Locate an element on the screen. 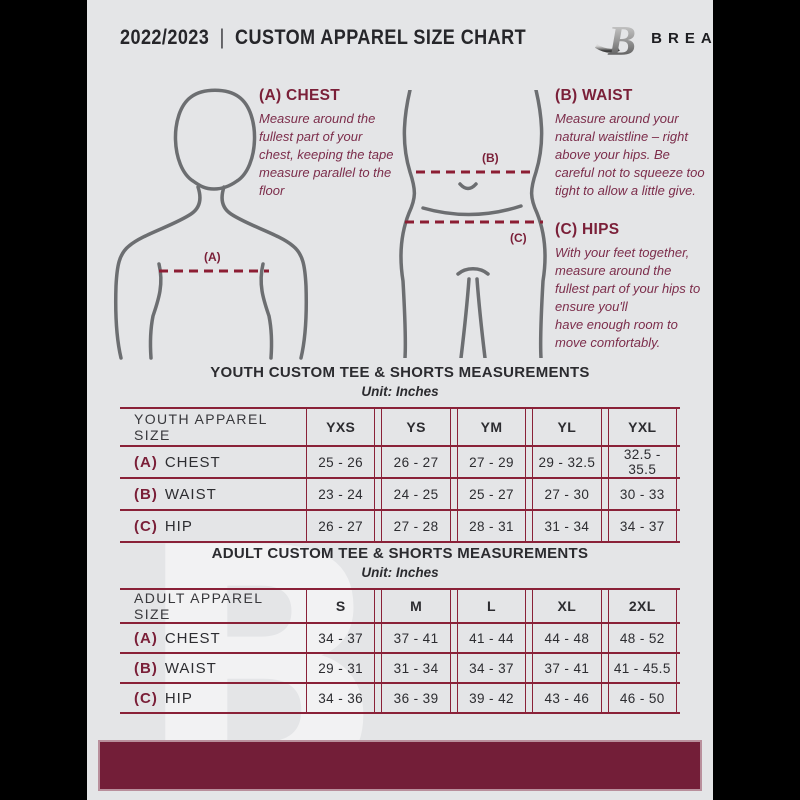 Image resolution: width=800 pixels, height=800 pixels. waist-hip-measurement-figure: (B) (C) is located at coordinates (473, 224).